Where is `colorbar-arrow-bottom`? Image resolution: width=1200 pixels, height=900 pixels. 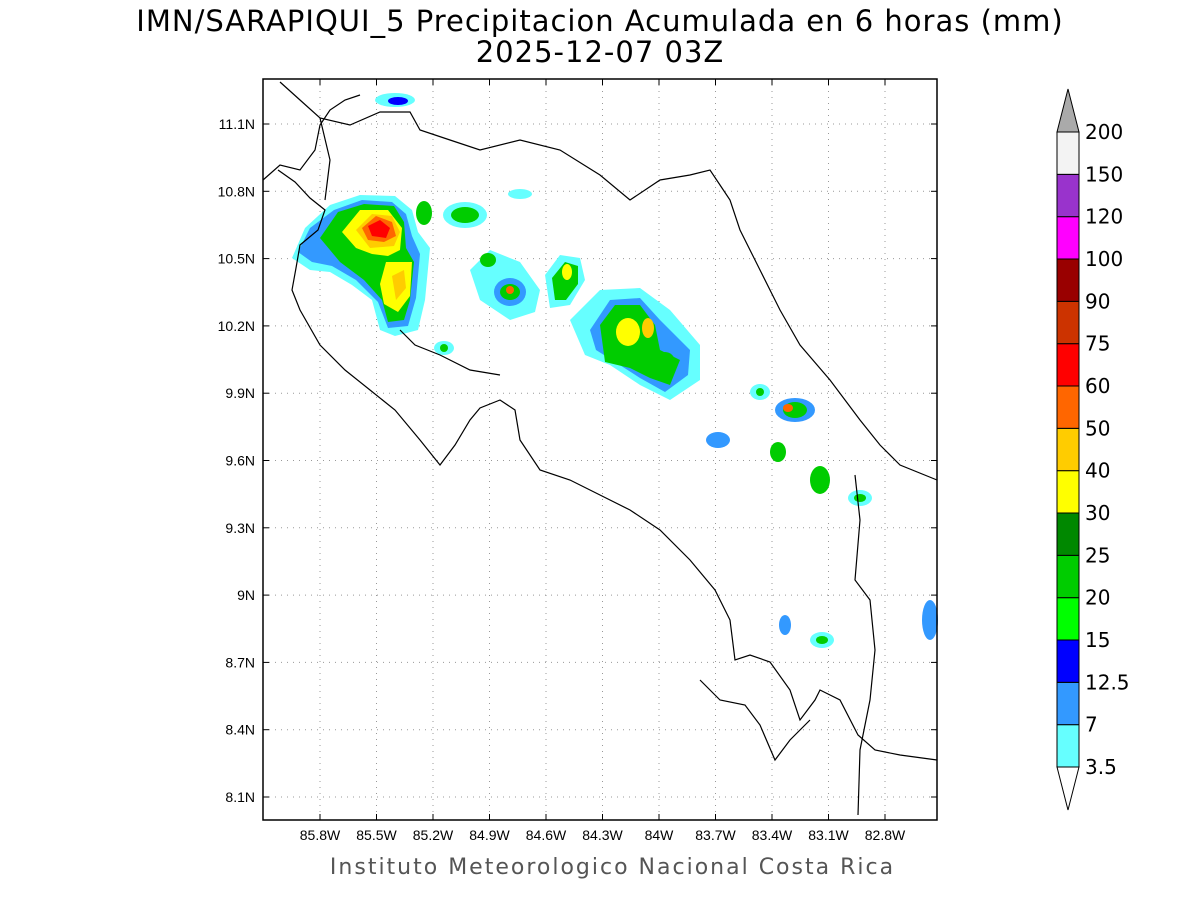
colorbar-arrow-bottom is located at coordinates (1068, 788).